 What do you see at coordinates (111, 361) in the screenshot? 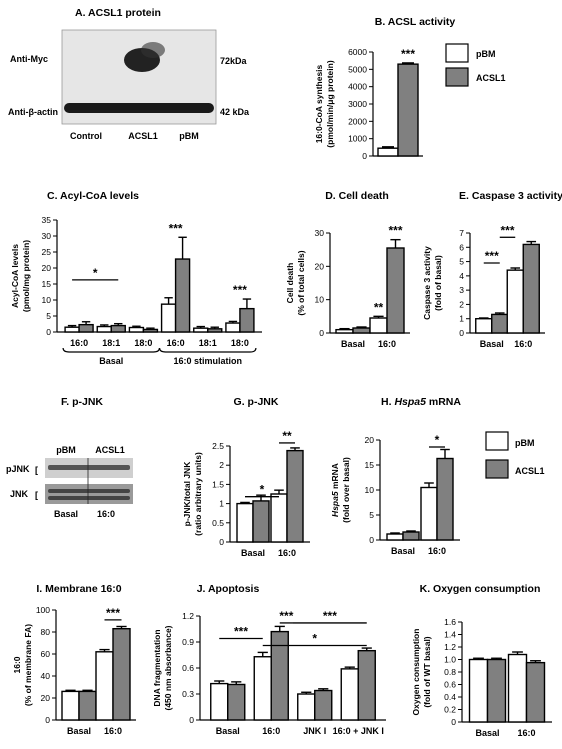
I see `x-group-set-label: Basal` at bounding box center [111, 361].